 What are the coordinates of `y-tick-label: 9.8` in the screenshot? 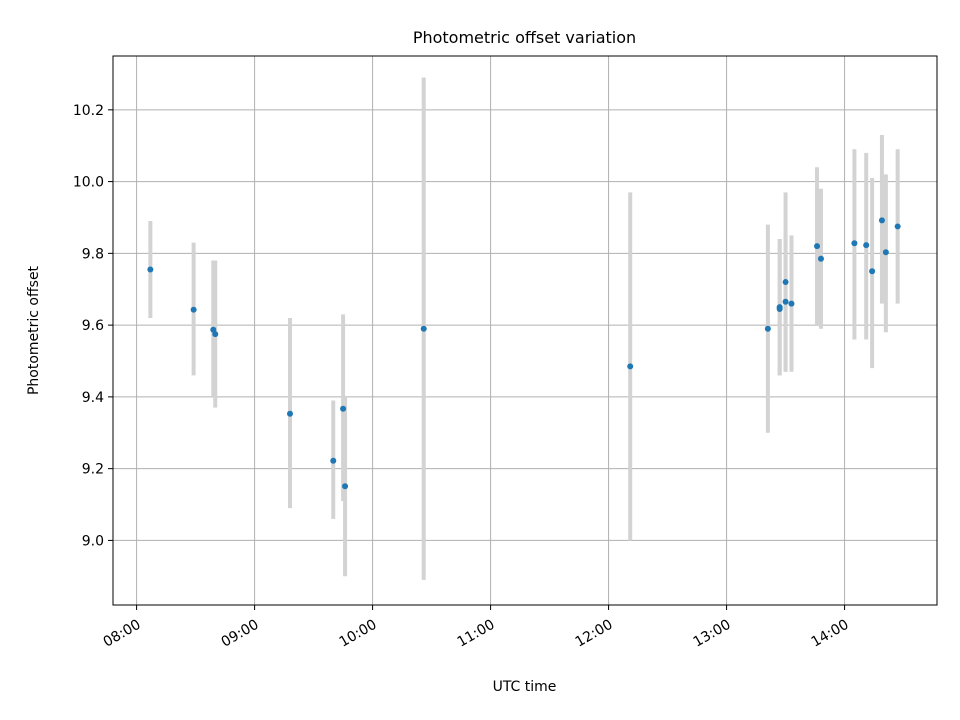 It's located at (93, 254).